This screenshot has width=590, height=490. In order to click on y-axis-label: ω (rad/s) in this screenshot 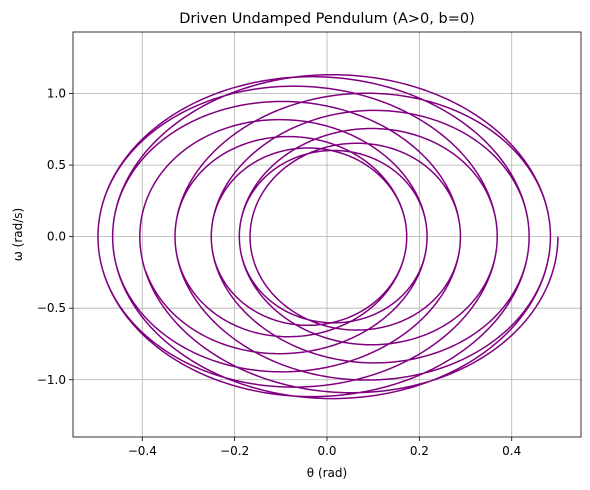, I will do `click(18, 234)`.